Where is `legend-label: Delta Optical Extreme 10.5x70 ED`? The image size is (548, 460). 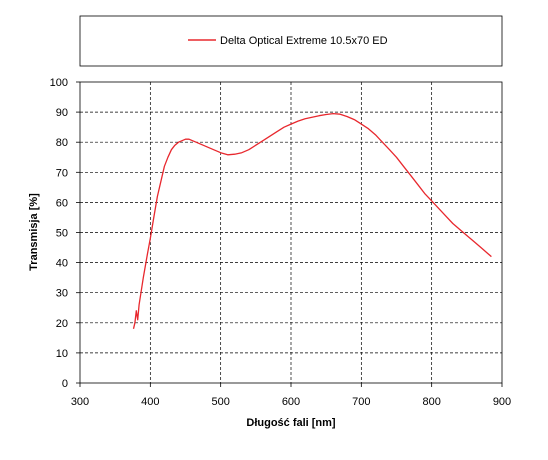 legend-label: Delta Optical Extreme 10.5x70 ED is located at coordinates (304, 41).